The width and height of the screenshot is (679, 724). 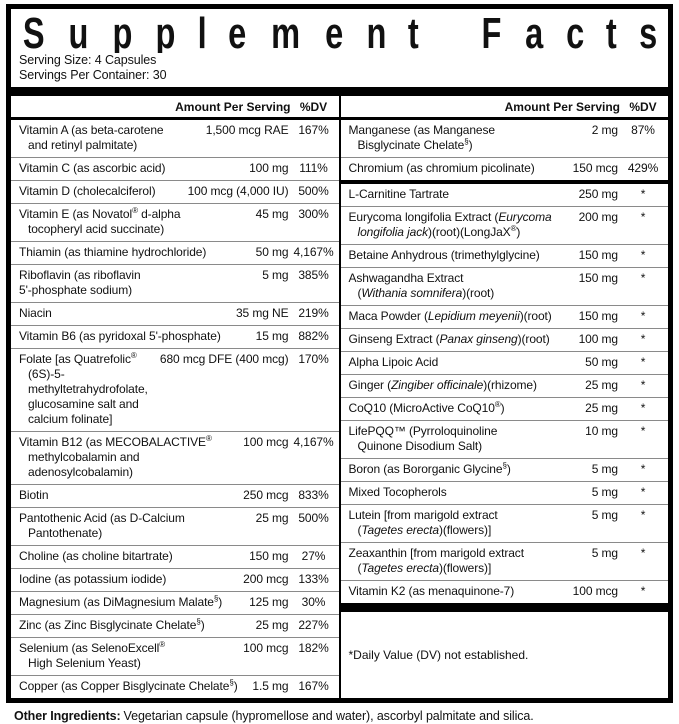 I want to click on amount-value: 50 mg, so click(x=601, y=362).